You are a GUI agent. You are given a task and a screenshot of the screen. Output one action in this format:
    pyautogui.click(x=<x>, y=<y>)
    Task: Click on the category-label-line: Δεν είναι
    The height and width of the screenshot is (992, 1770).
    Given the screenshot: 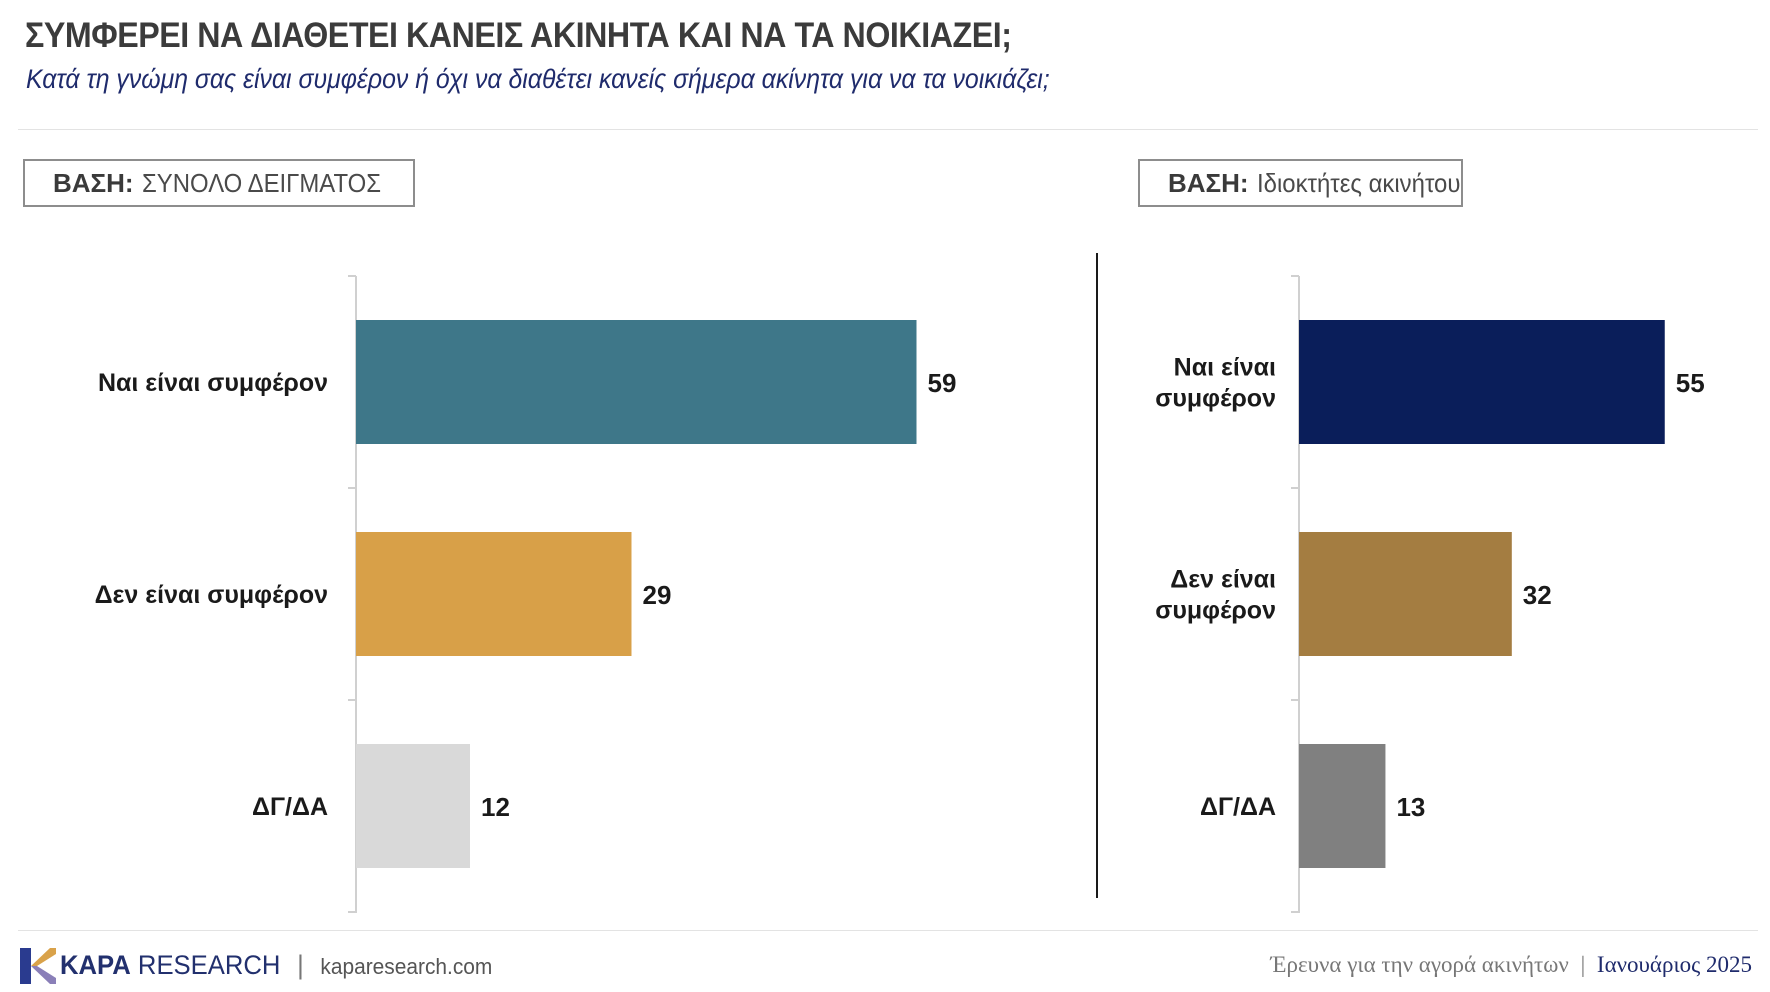 What is the action you would take?
    pyautogui.click(x=1223, y=580)
    